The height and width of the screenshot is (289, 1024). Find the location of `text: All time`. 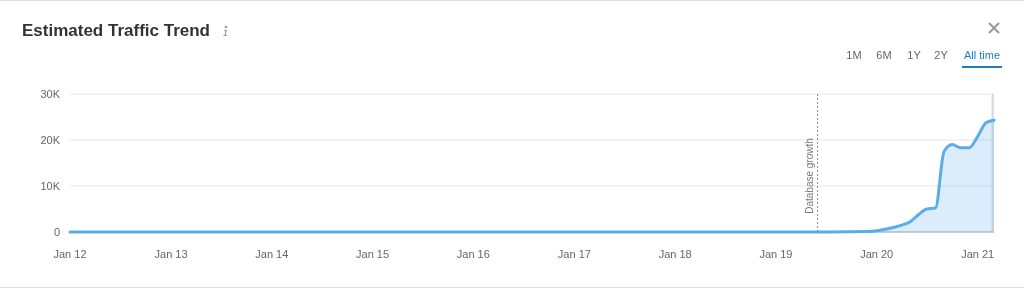

text: All time is located at coordinates (982, 55).